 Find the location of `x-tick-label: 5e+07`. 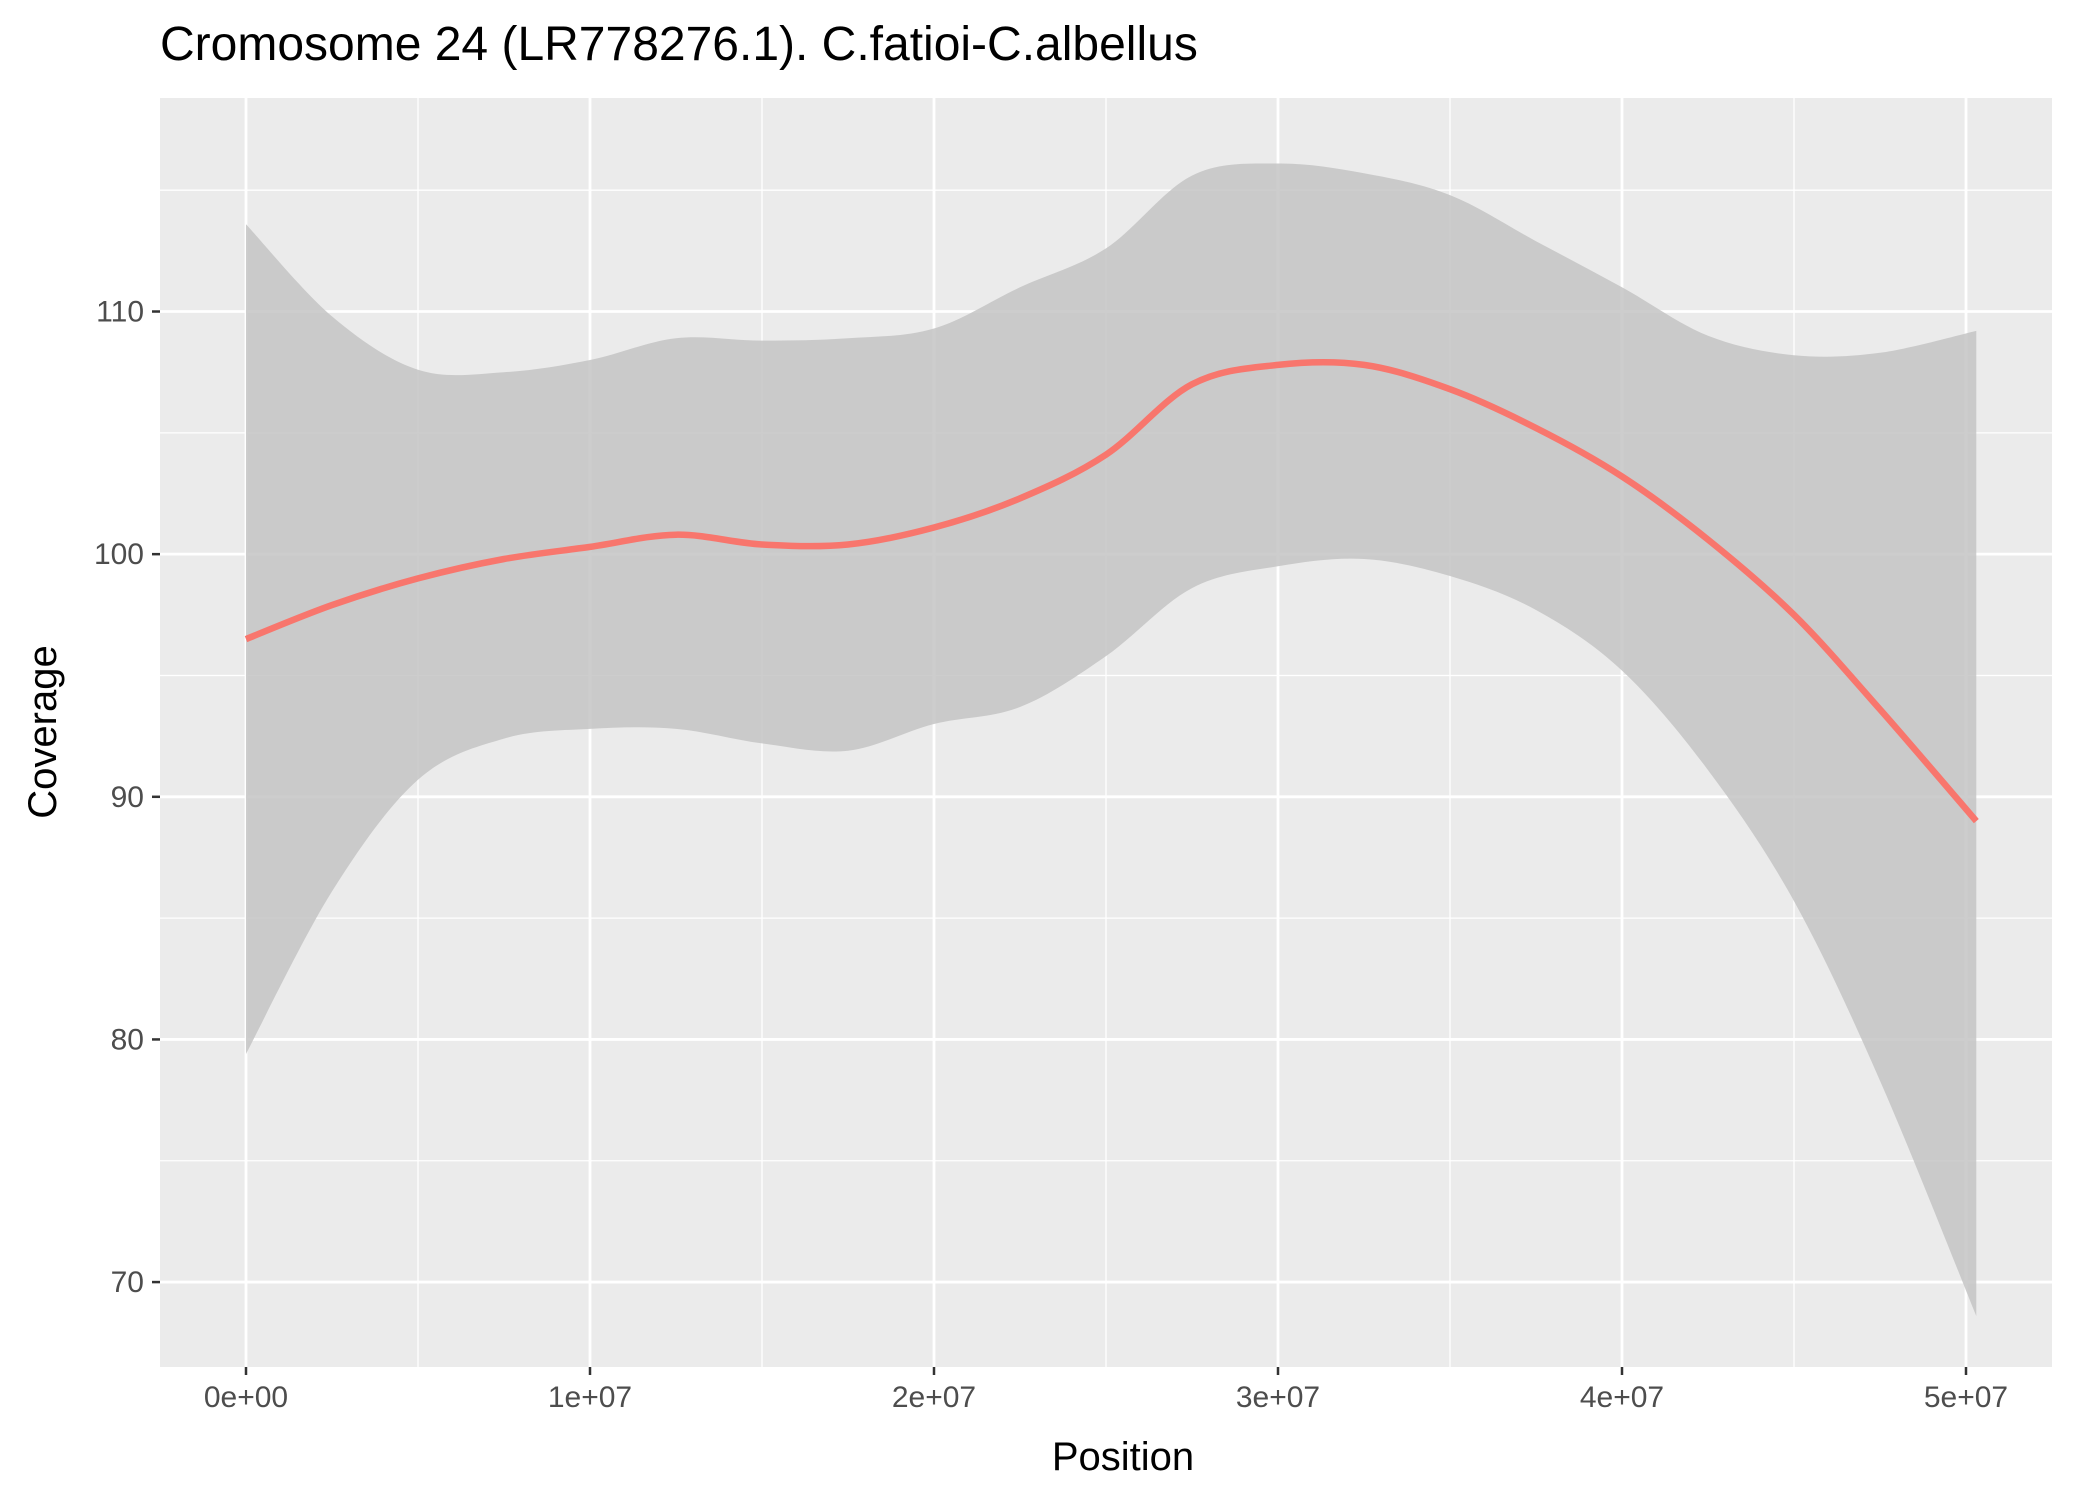

x-tick-label: 5e+07 is located at coordinates (1966, 1397).